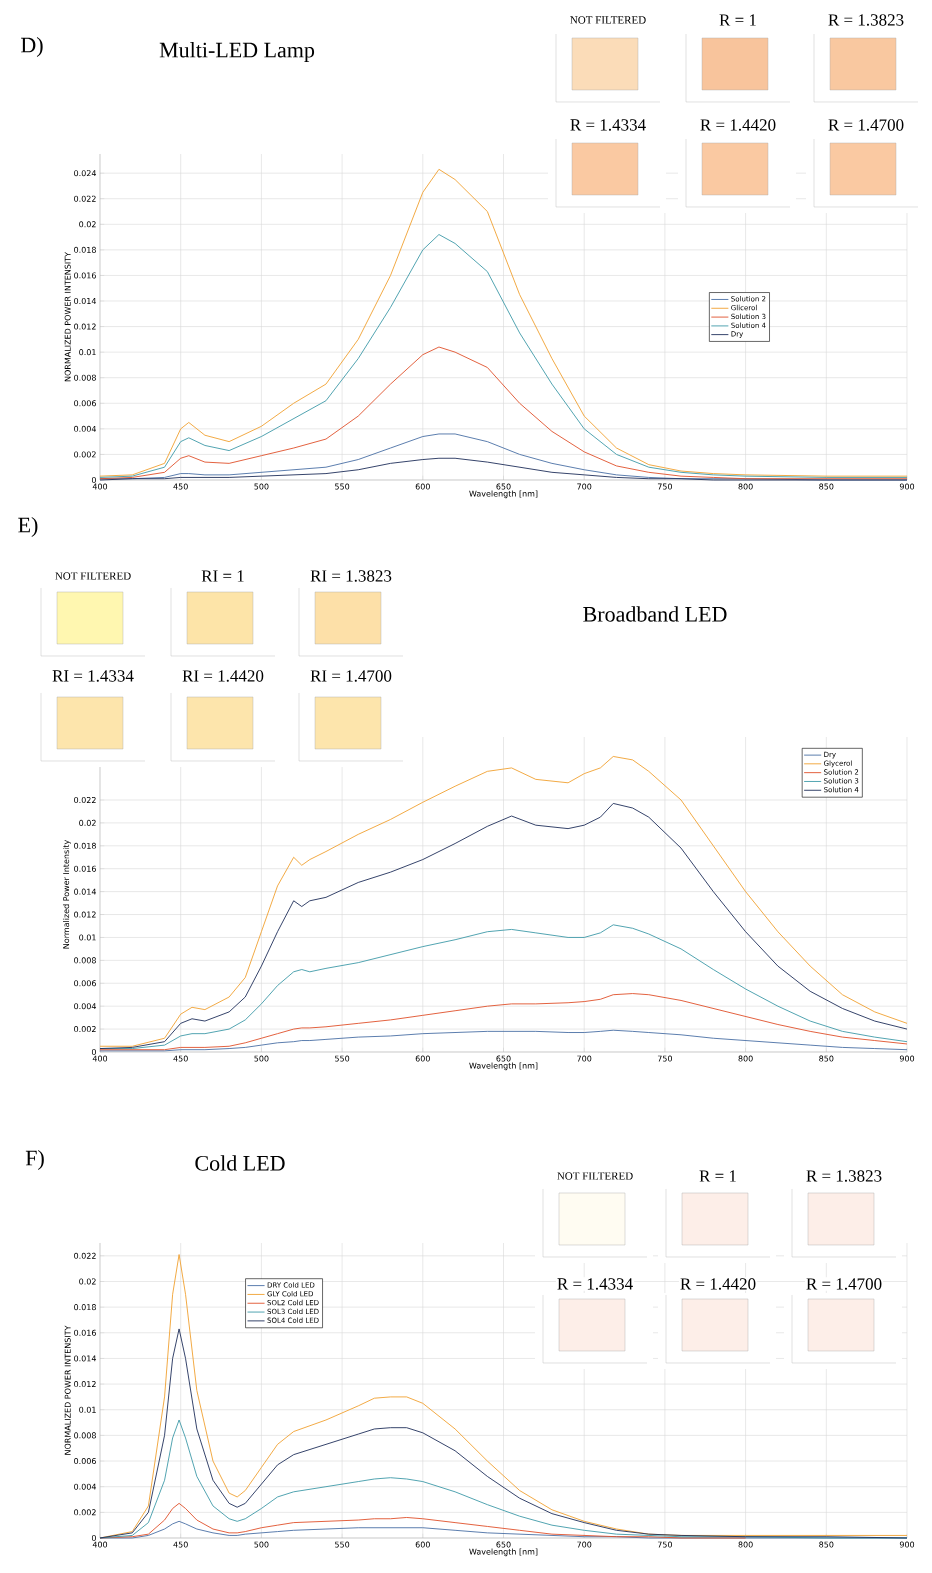  I want to click on text: D), so click(32, 47).